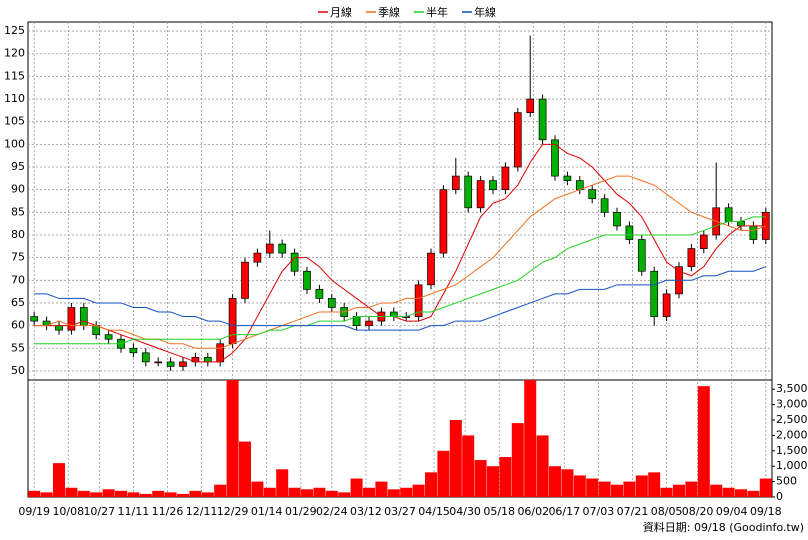 The width and height of the screenshot is (808, 540). I want to click on y-tick-label: 90, so click(18, 189).